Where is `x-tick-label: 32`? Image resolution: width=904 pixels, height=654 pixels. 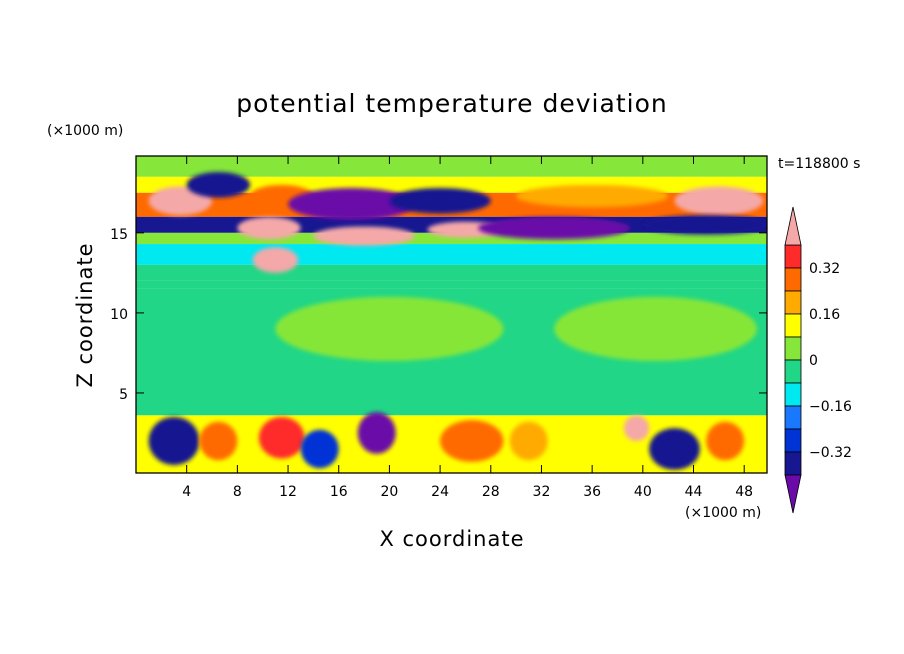
x-tick-label: 32 is located at coordinates (542, 492).